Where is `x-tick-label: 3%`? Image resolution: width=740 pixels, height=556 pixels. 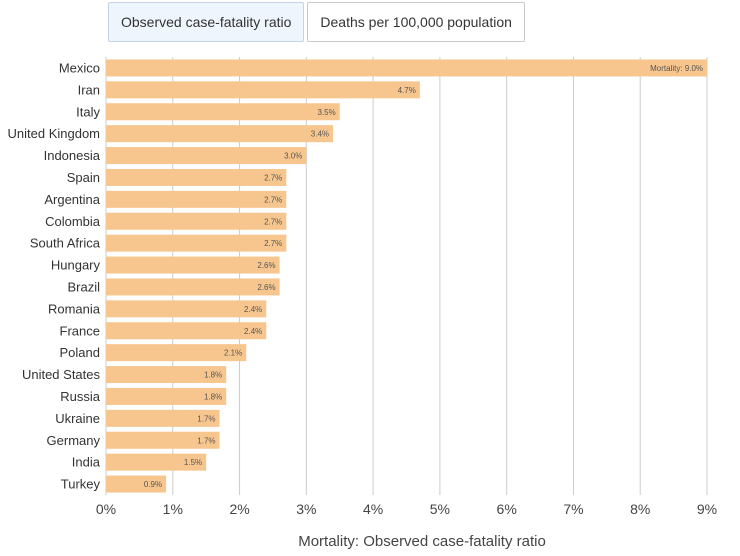 x-tick-label: 3% is located at coordinates (306, 509).